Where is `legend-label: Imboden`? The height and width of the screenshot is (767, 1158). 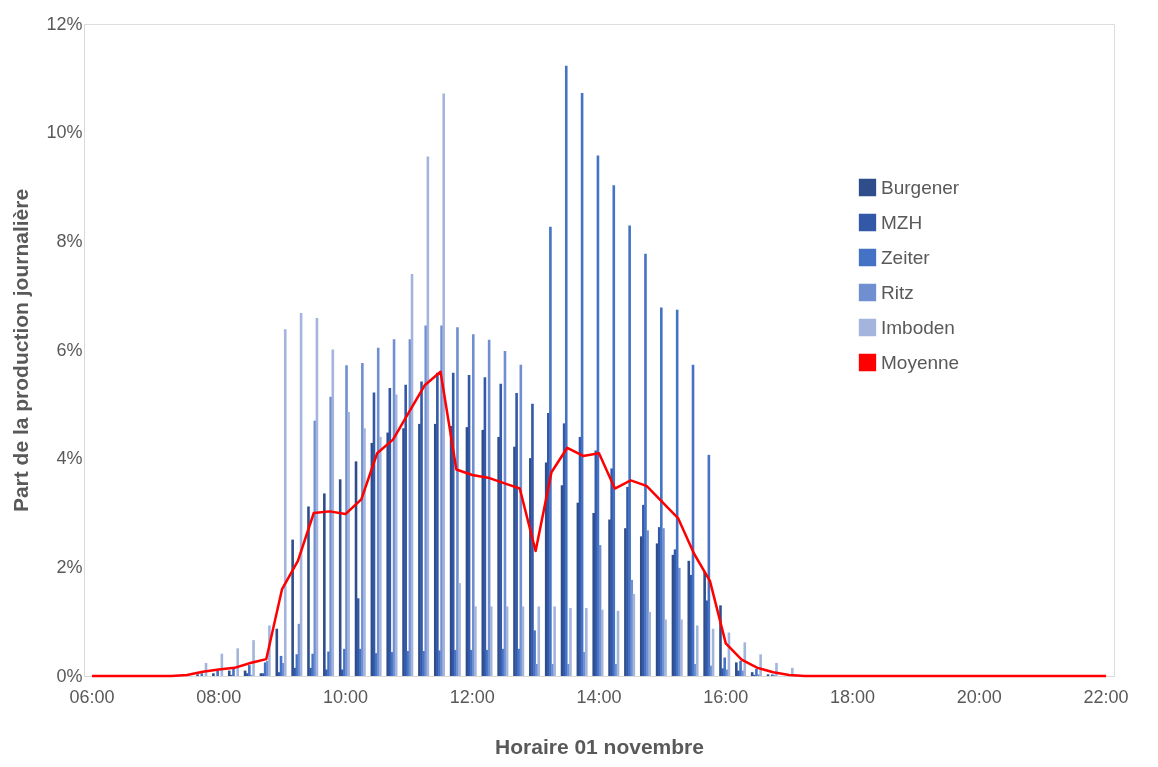
legend-label: Imboden is located at coordinates (918, 327).